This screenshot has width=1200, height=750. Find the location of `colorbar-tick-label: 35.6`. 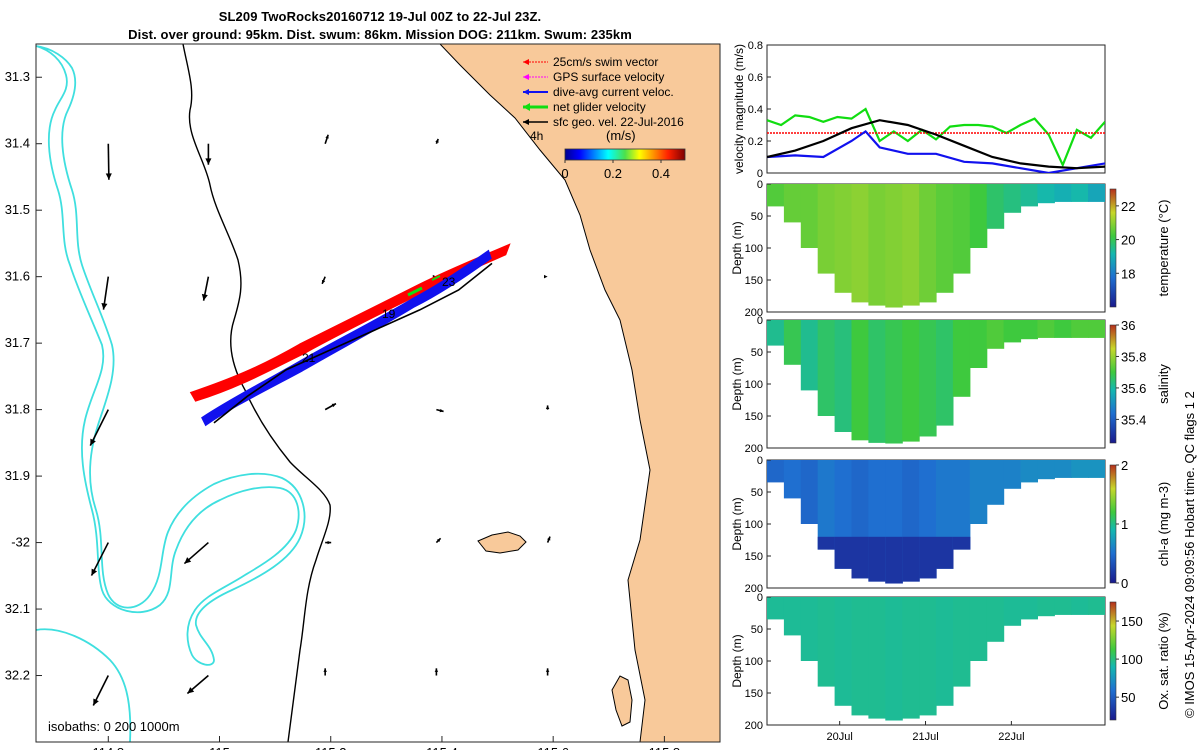

colorbar-tick-label: 35.6 is located at coordinates (1133, 388).